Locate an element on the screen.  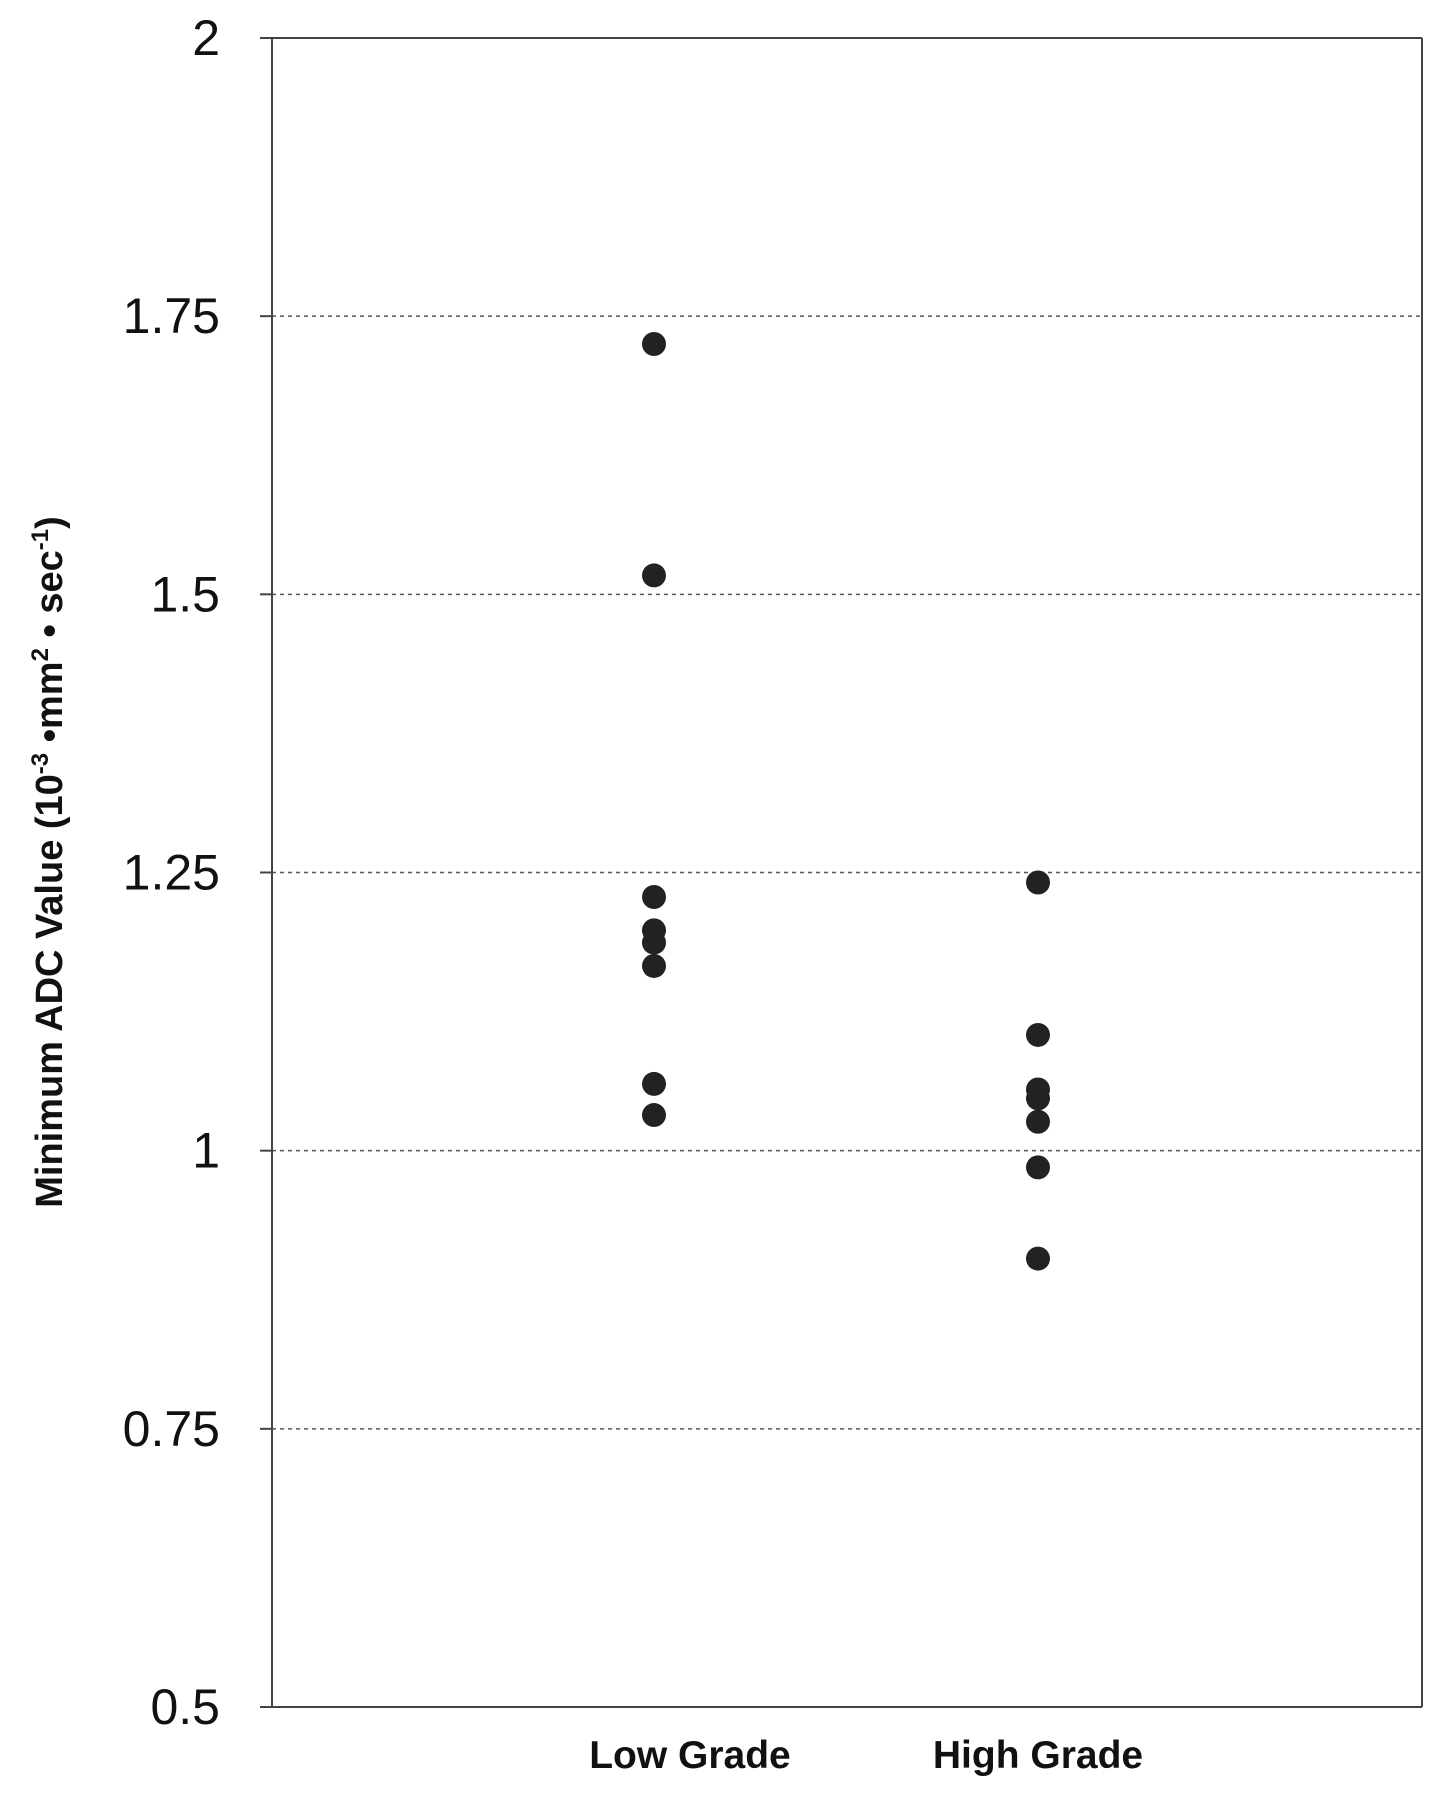
x-tick-label: High Grade is located at coordinates (1038, 1755).